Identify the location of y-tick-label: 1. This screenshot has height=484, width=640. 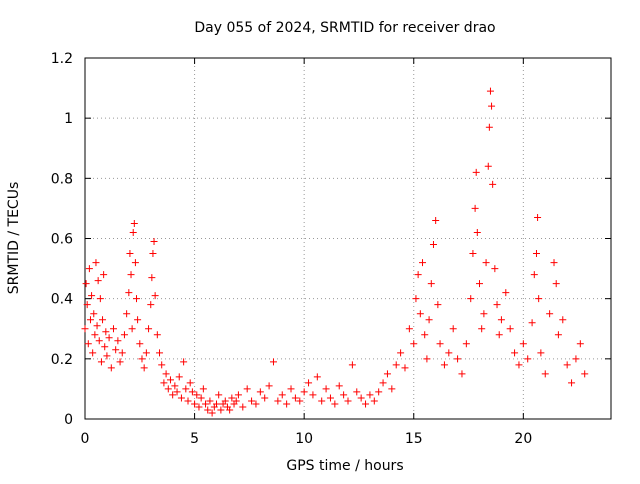
(68, 119).